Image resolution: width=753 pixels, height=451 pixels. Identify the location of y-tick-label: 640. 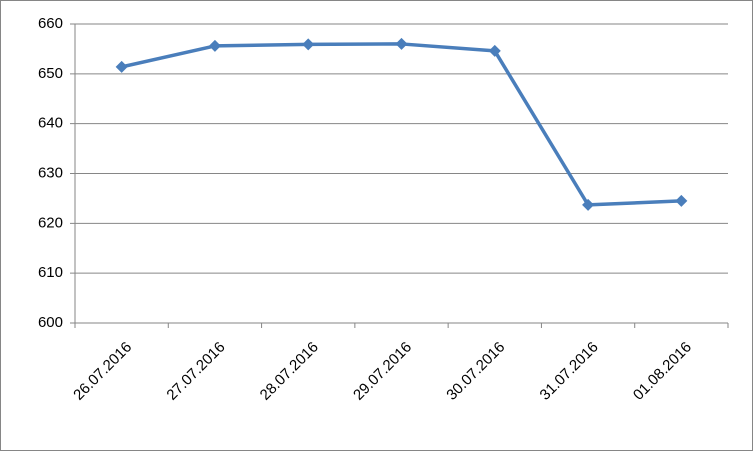
(50, 123).